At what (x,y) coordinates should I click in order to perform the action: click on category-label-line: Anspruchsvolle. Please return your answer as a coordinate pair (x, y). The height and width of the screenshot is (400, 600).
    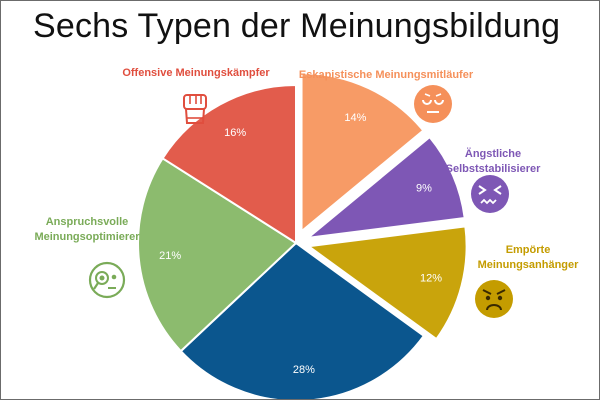
    Looking at the image, I should click on (87, 222).